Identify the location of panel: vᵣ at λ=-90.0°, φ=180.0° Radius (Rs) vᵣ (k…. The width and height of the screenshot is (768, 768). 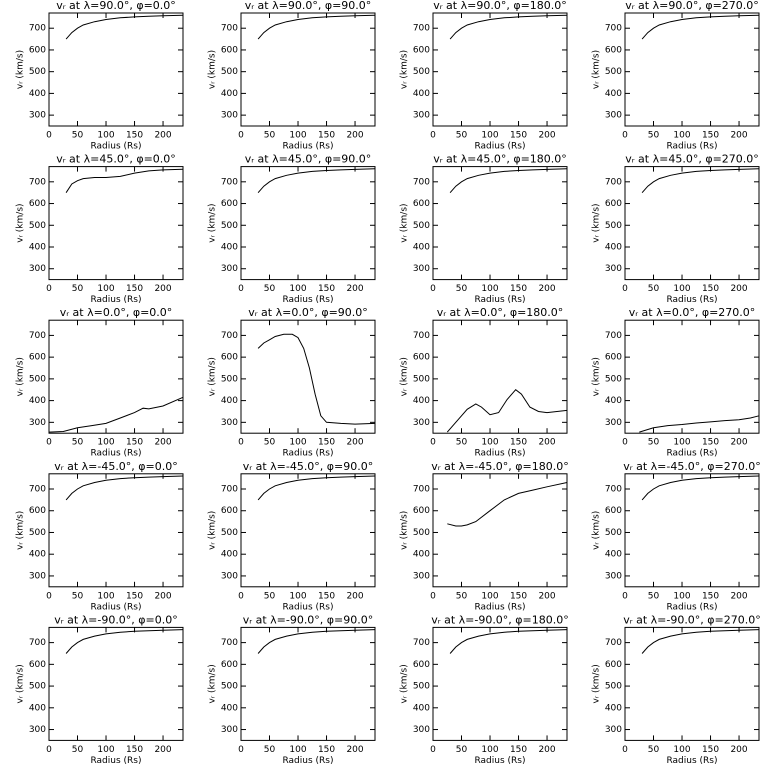
(484, 689).